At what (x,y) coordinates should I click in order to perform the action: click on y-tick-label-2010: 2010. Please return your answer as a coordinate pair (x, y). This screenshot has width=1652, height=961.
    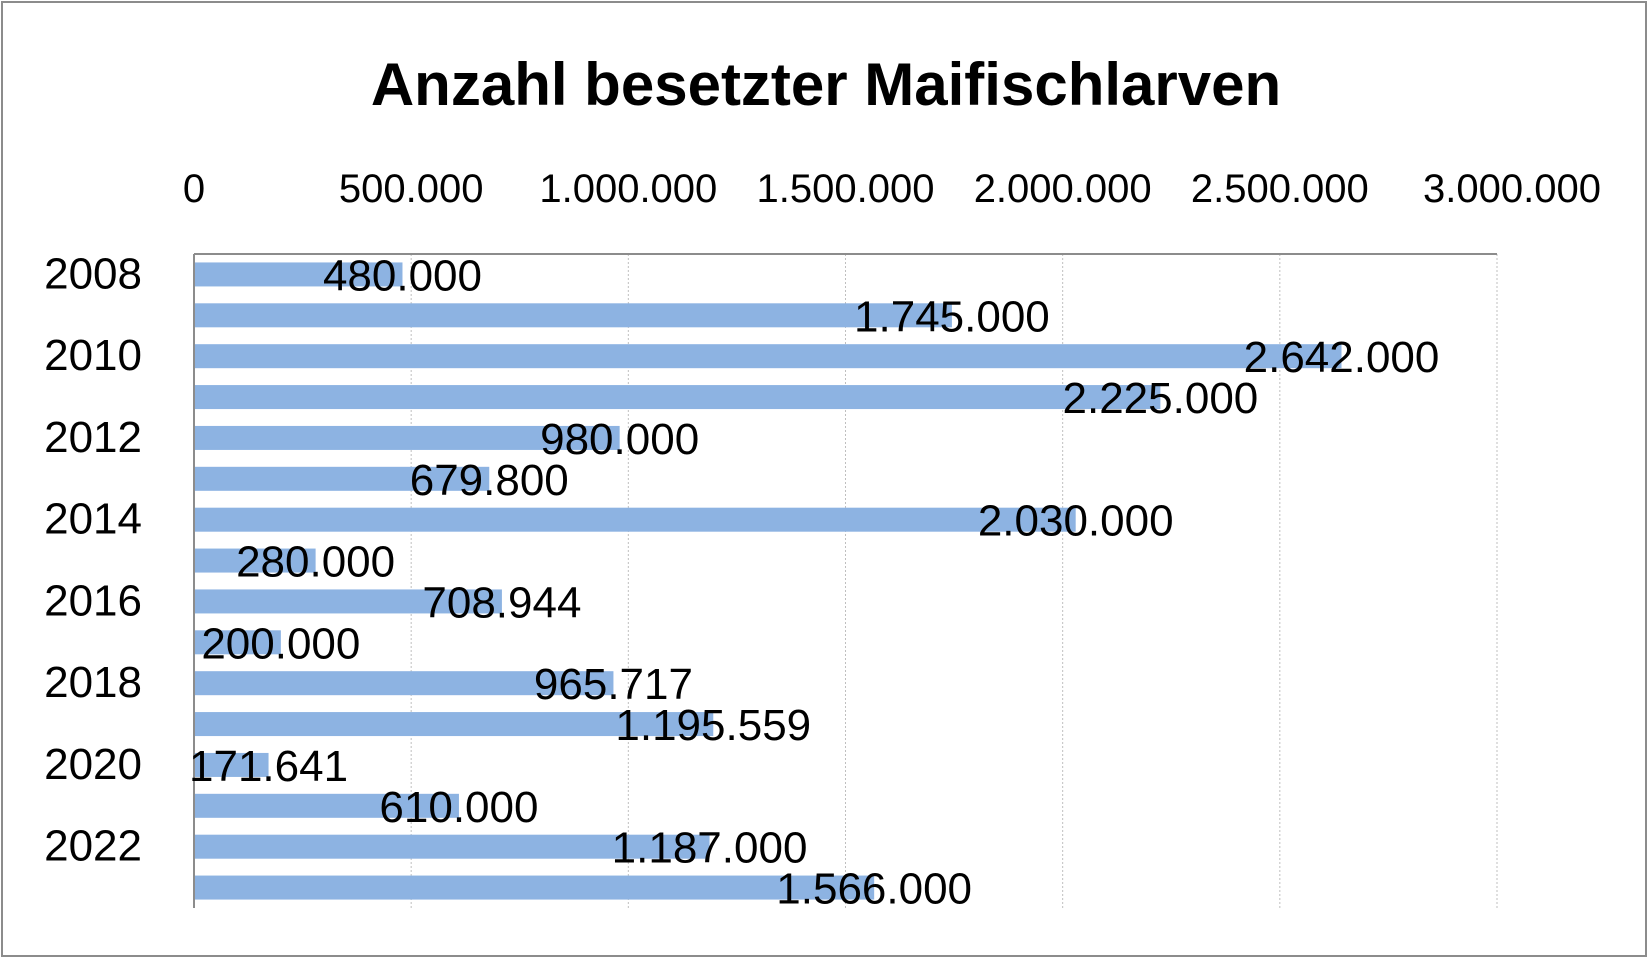
    Looking at the image, I should click on (93, 355).